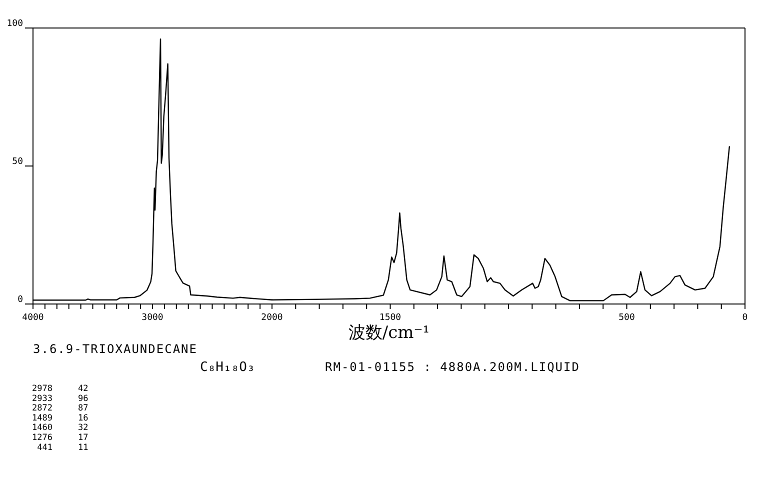  Describe the element at coordinates (60, 389) in the screenshot. I see `text: 2978 42` at that location.